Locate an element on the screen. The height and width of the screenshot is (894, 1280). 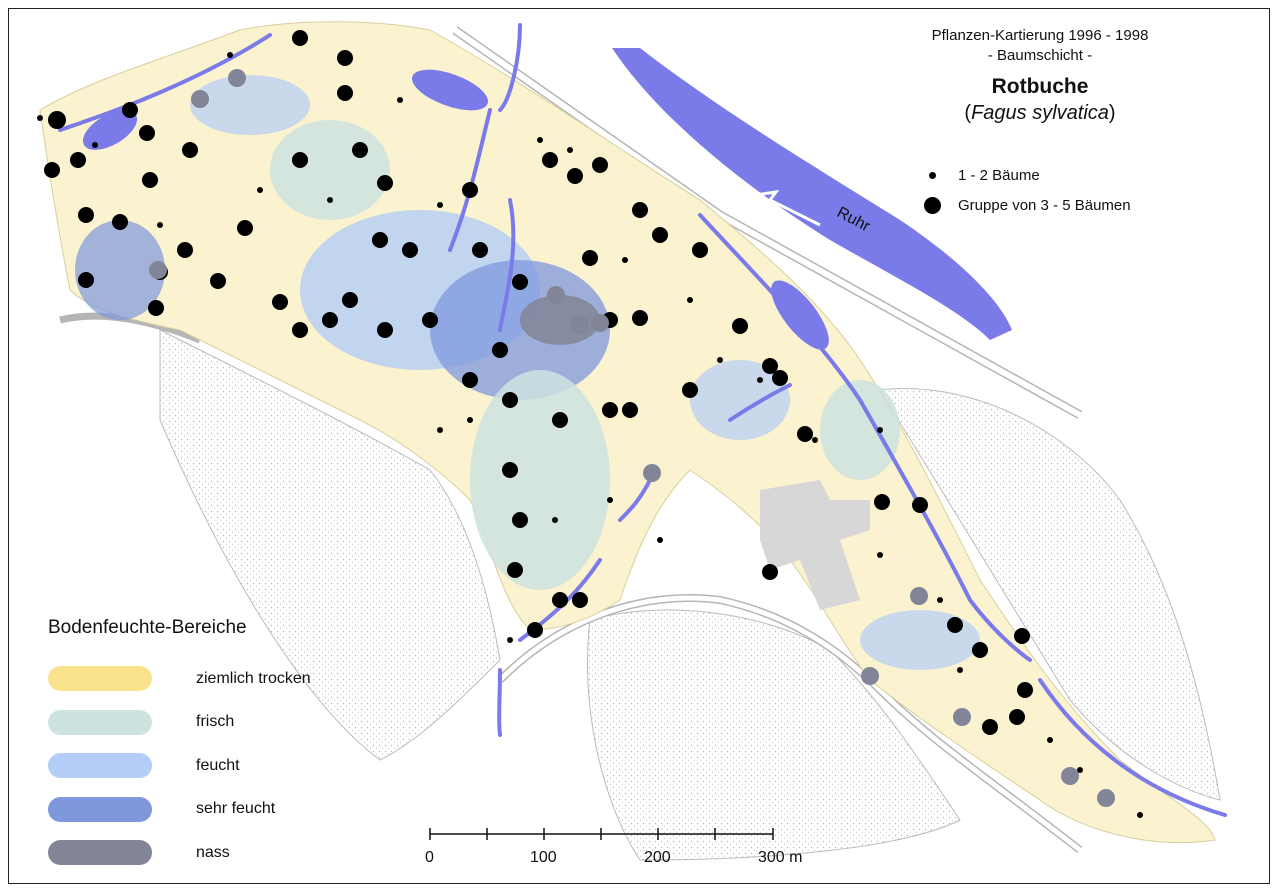
terrain-east is located at coordinates (1050, 594).